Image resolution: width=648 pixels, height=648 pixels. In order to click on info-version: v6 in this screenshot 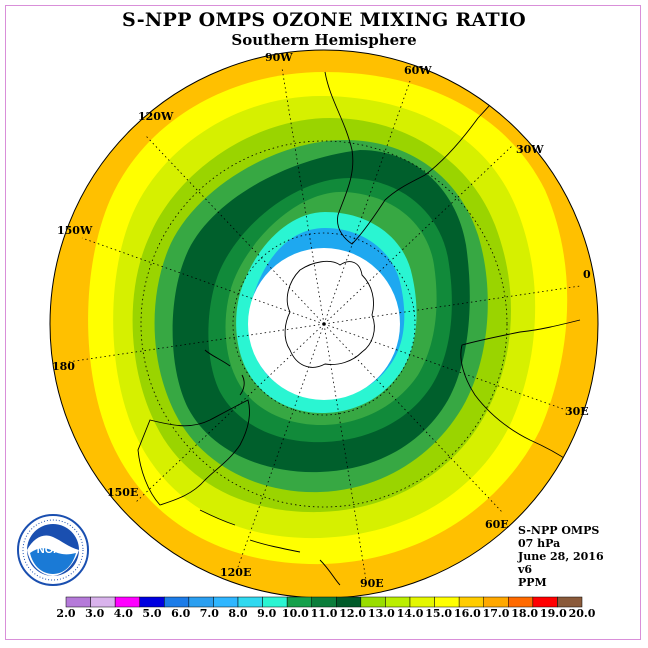, I will do `click(525, 569)`.